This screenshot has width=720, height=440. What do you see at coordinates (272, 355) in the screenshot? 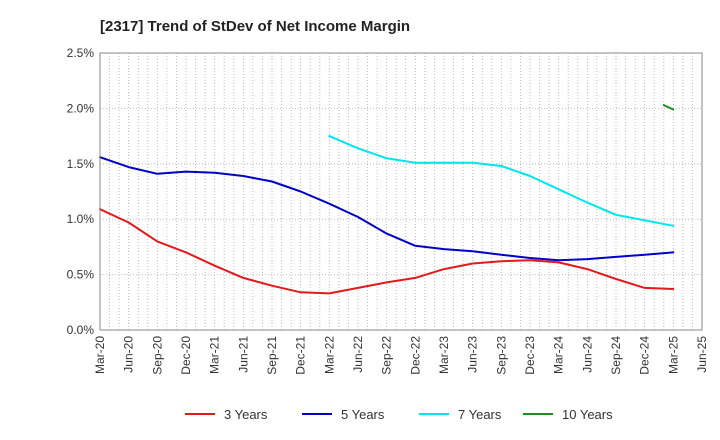
I see `x-tick-label: Sep-21` at bounding box center [272, 355].